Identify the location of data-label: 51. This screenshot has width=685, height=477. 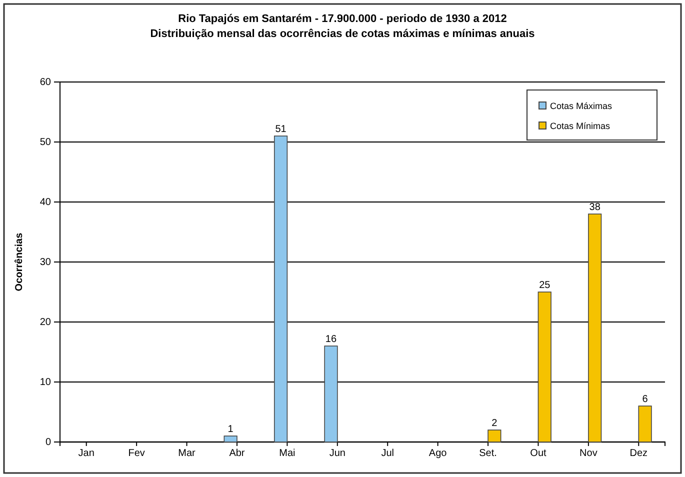
(281, 129).